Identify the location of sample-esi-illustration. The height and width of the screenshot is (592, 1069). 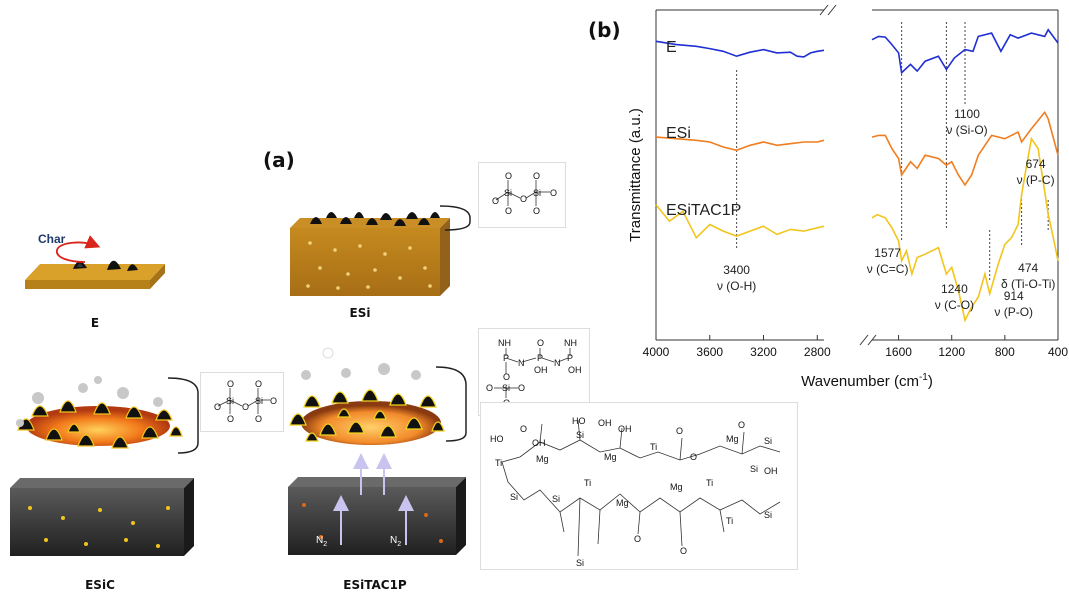
(380, 250).